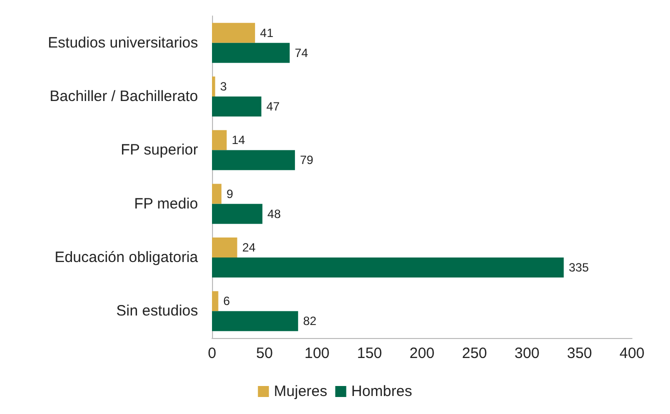  What do you see at coordinates (273, 107) in the screenshot?
I see `data-label: 47` at bounding box center [273, 107].